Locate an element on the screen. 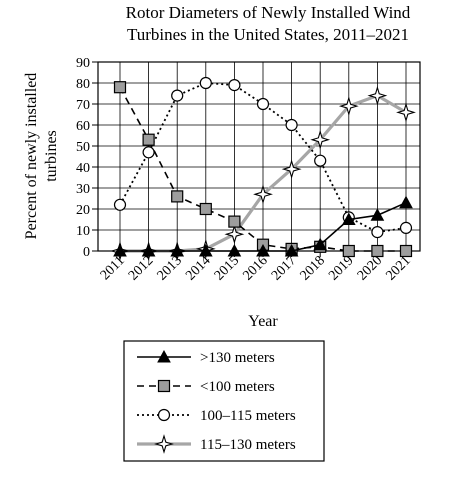 The width and height of the screenshot is (461, 481). x-tick-label: 2021 is located at coordinates (398, 268).